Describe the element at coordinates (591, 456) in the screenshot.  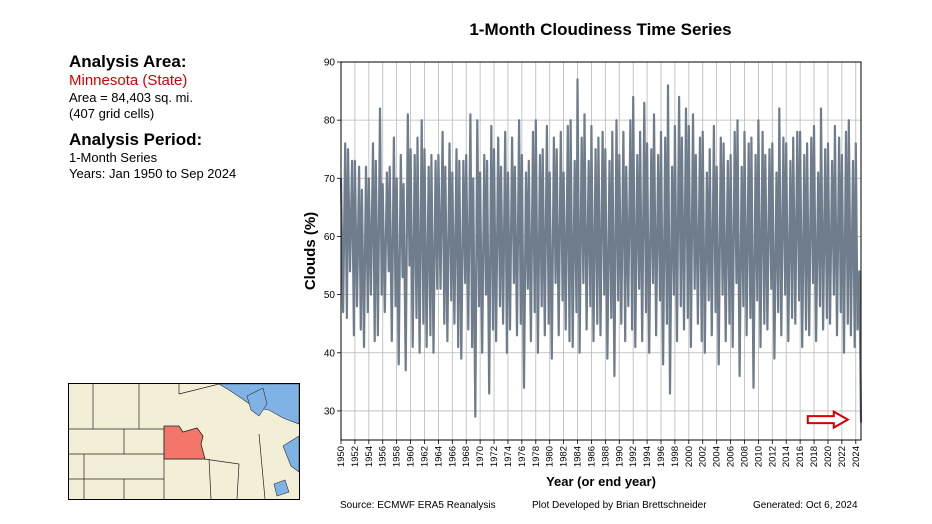
I see `x-tick-label: 1986` at that location.